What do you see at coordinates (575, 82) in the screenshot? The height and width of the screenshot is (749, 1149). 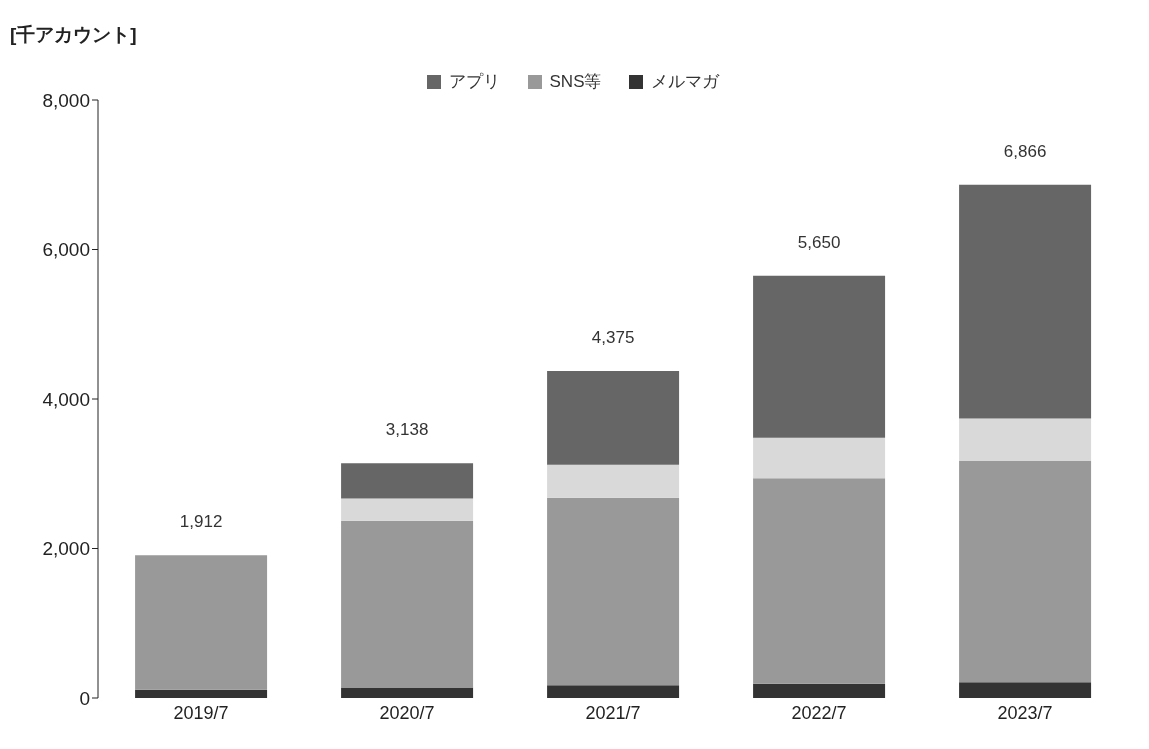 I see `legend-label: SNS等` at bounding box center [575, 82].